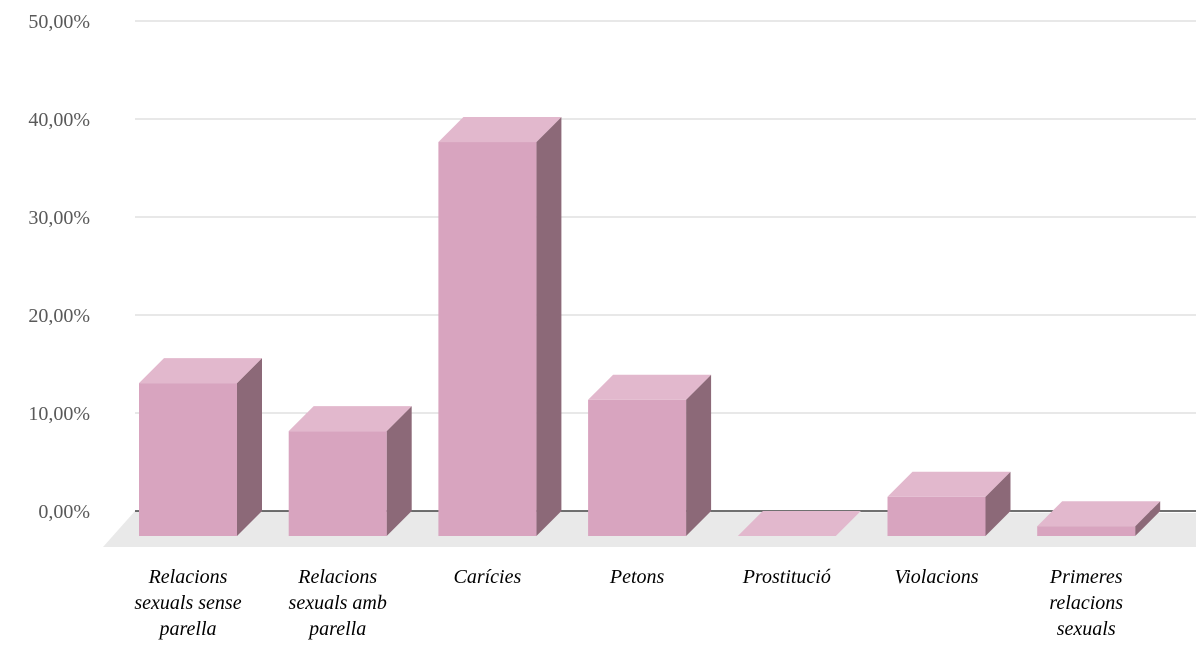  I want to click on y-tick-label: 50,00%, so click(59, 22).